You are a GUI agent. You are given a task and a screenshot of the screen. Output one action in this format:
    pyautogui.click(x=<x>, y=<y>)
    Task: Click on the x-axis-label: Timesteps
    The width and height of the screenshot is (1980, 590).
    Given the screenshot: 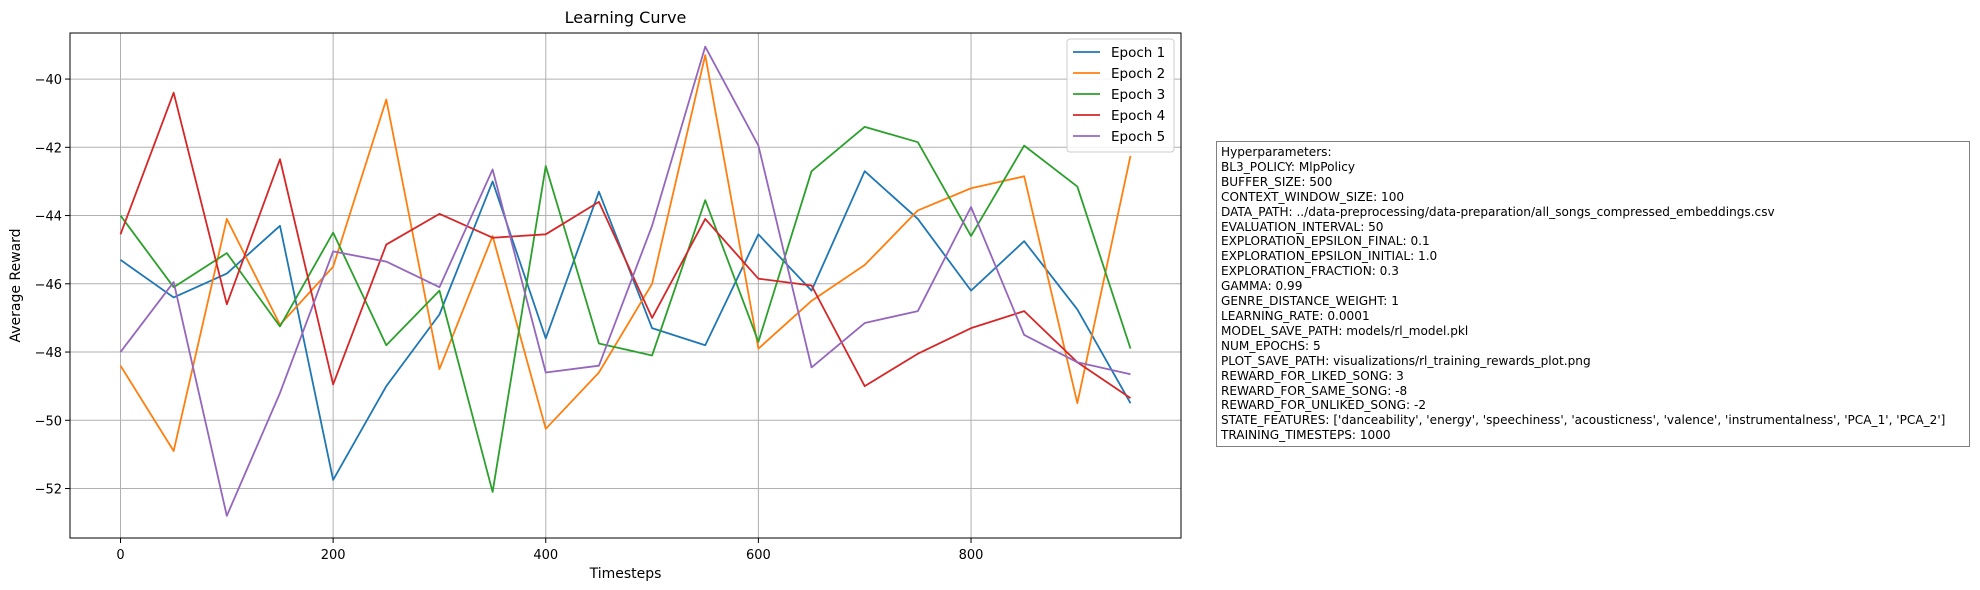 What is the action you would take?
    pyautogui.click(x=625, y=574)
    